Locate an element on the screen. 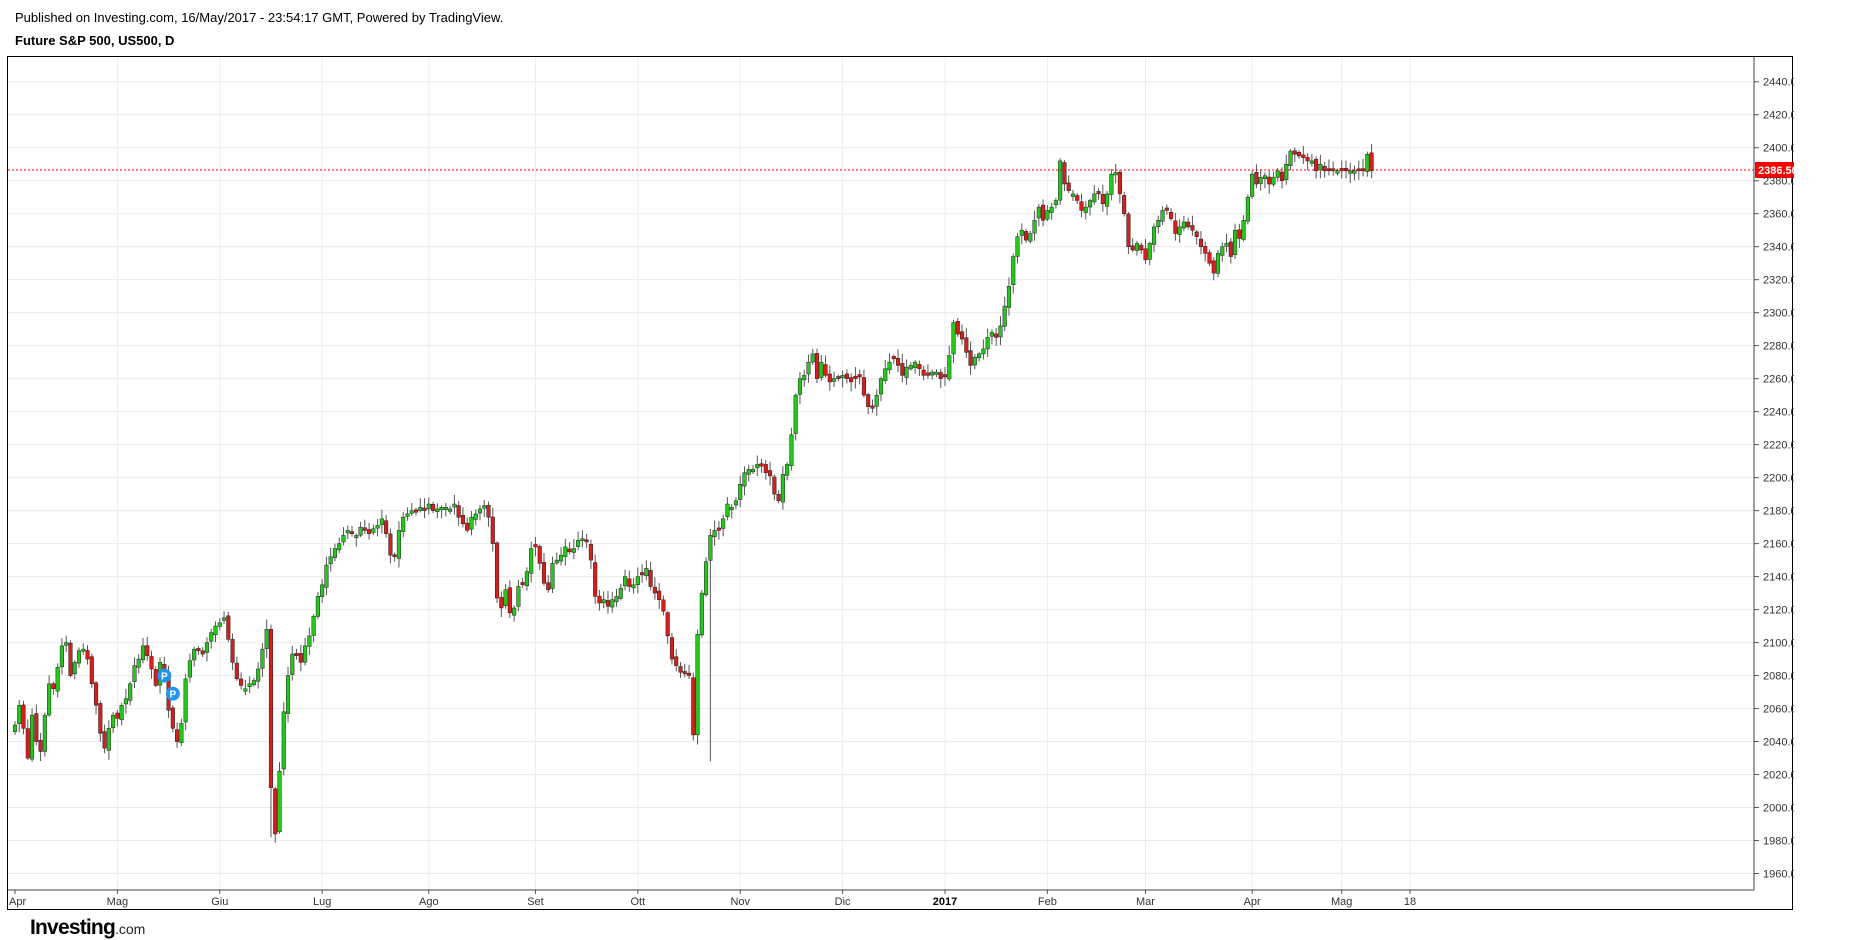  last-price-label: 2386.50 is located at coordinates (1776, 171).